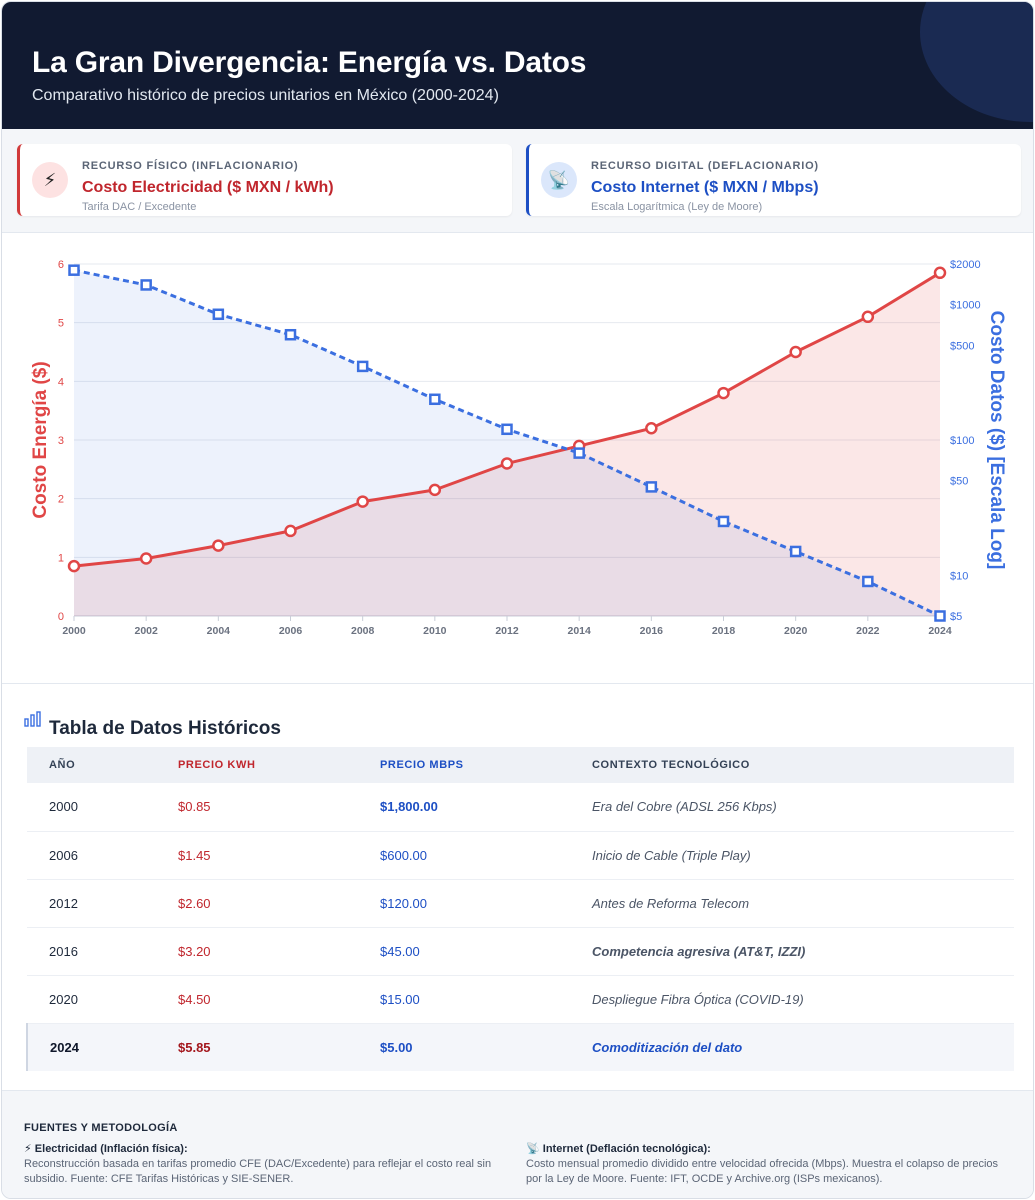  Describe the element at coordinates (435, 631) in the screenshot. I see `x-tick-label: 2010` at that location.